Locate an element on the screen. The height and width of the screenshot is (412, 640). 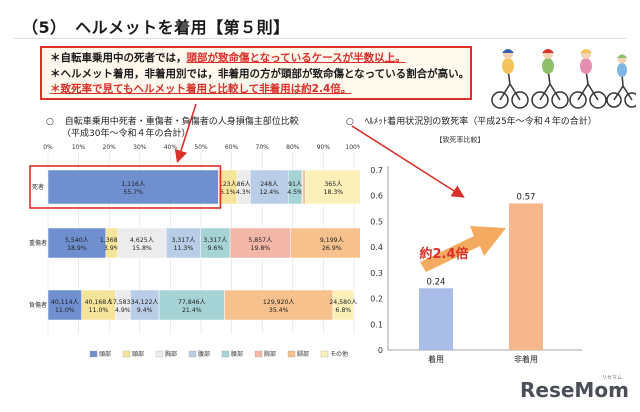
data-label: 6.8% is located at coordinates (343, 310).